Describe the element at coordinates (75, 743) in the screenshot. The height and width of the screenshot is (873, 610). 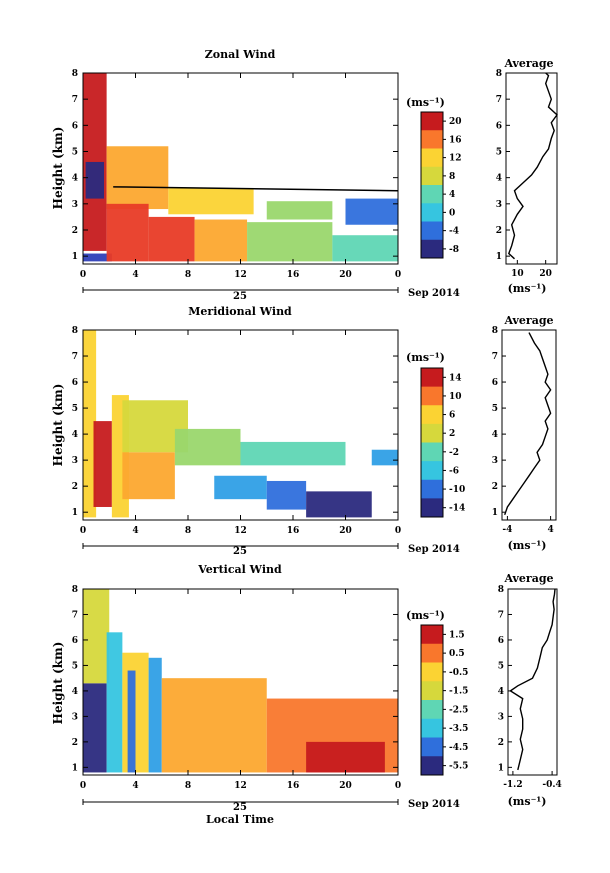
I see `y-tick-label-vertical: 2` at that location.